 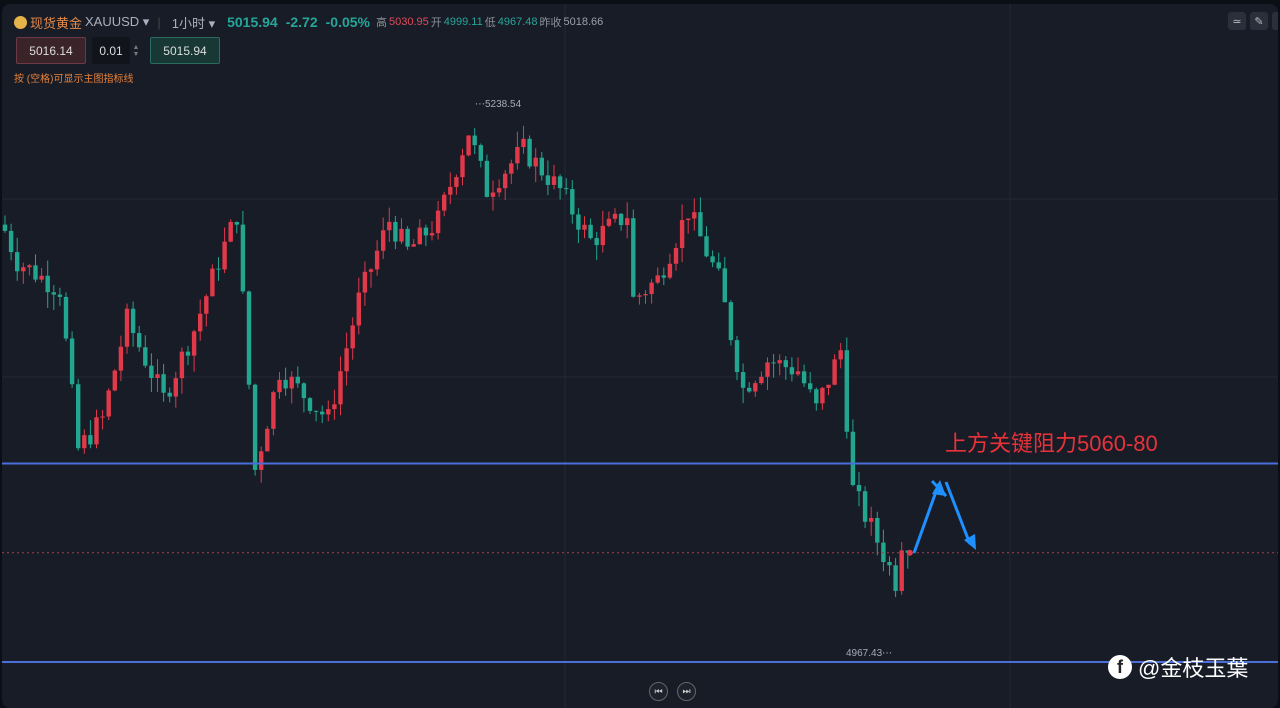 What do you see at coordinates (301, 22) in the screenshot?
I see `price-change: -2.72` at bounding box center [301, 22].